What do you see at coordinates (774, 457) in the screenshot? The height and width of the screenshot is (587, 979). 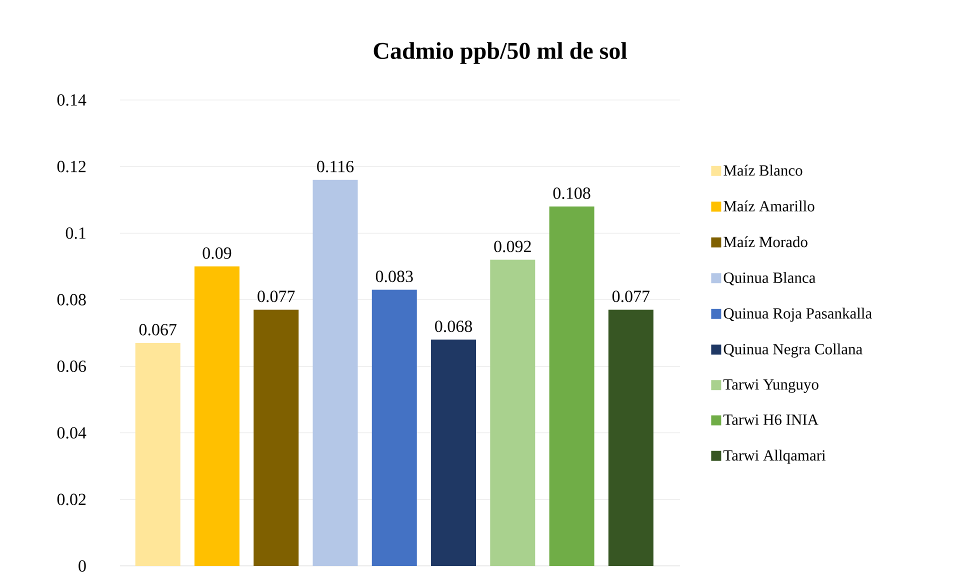 I see `legend-label: Tarwi Allqamari` at bounding box center [774, 457].